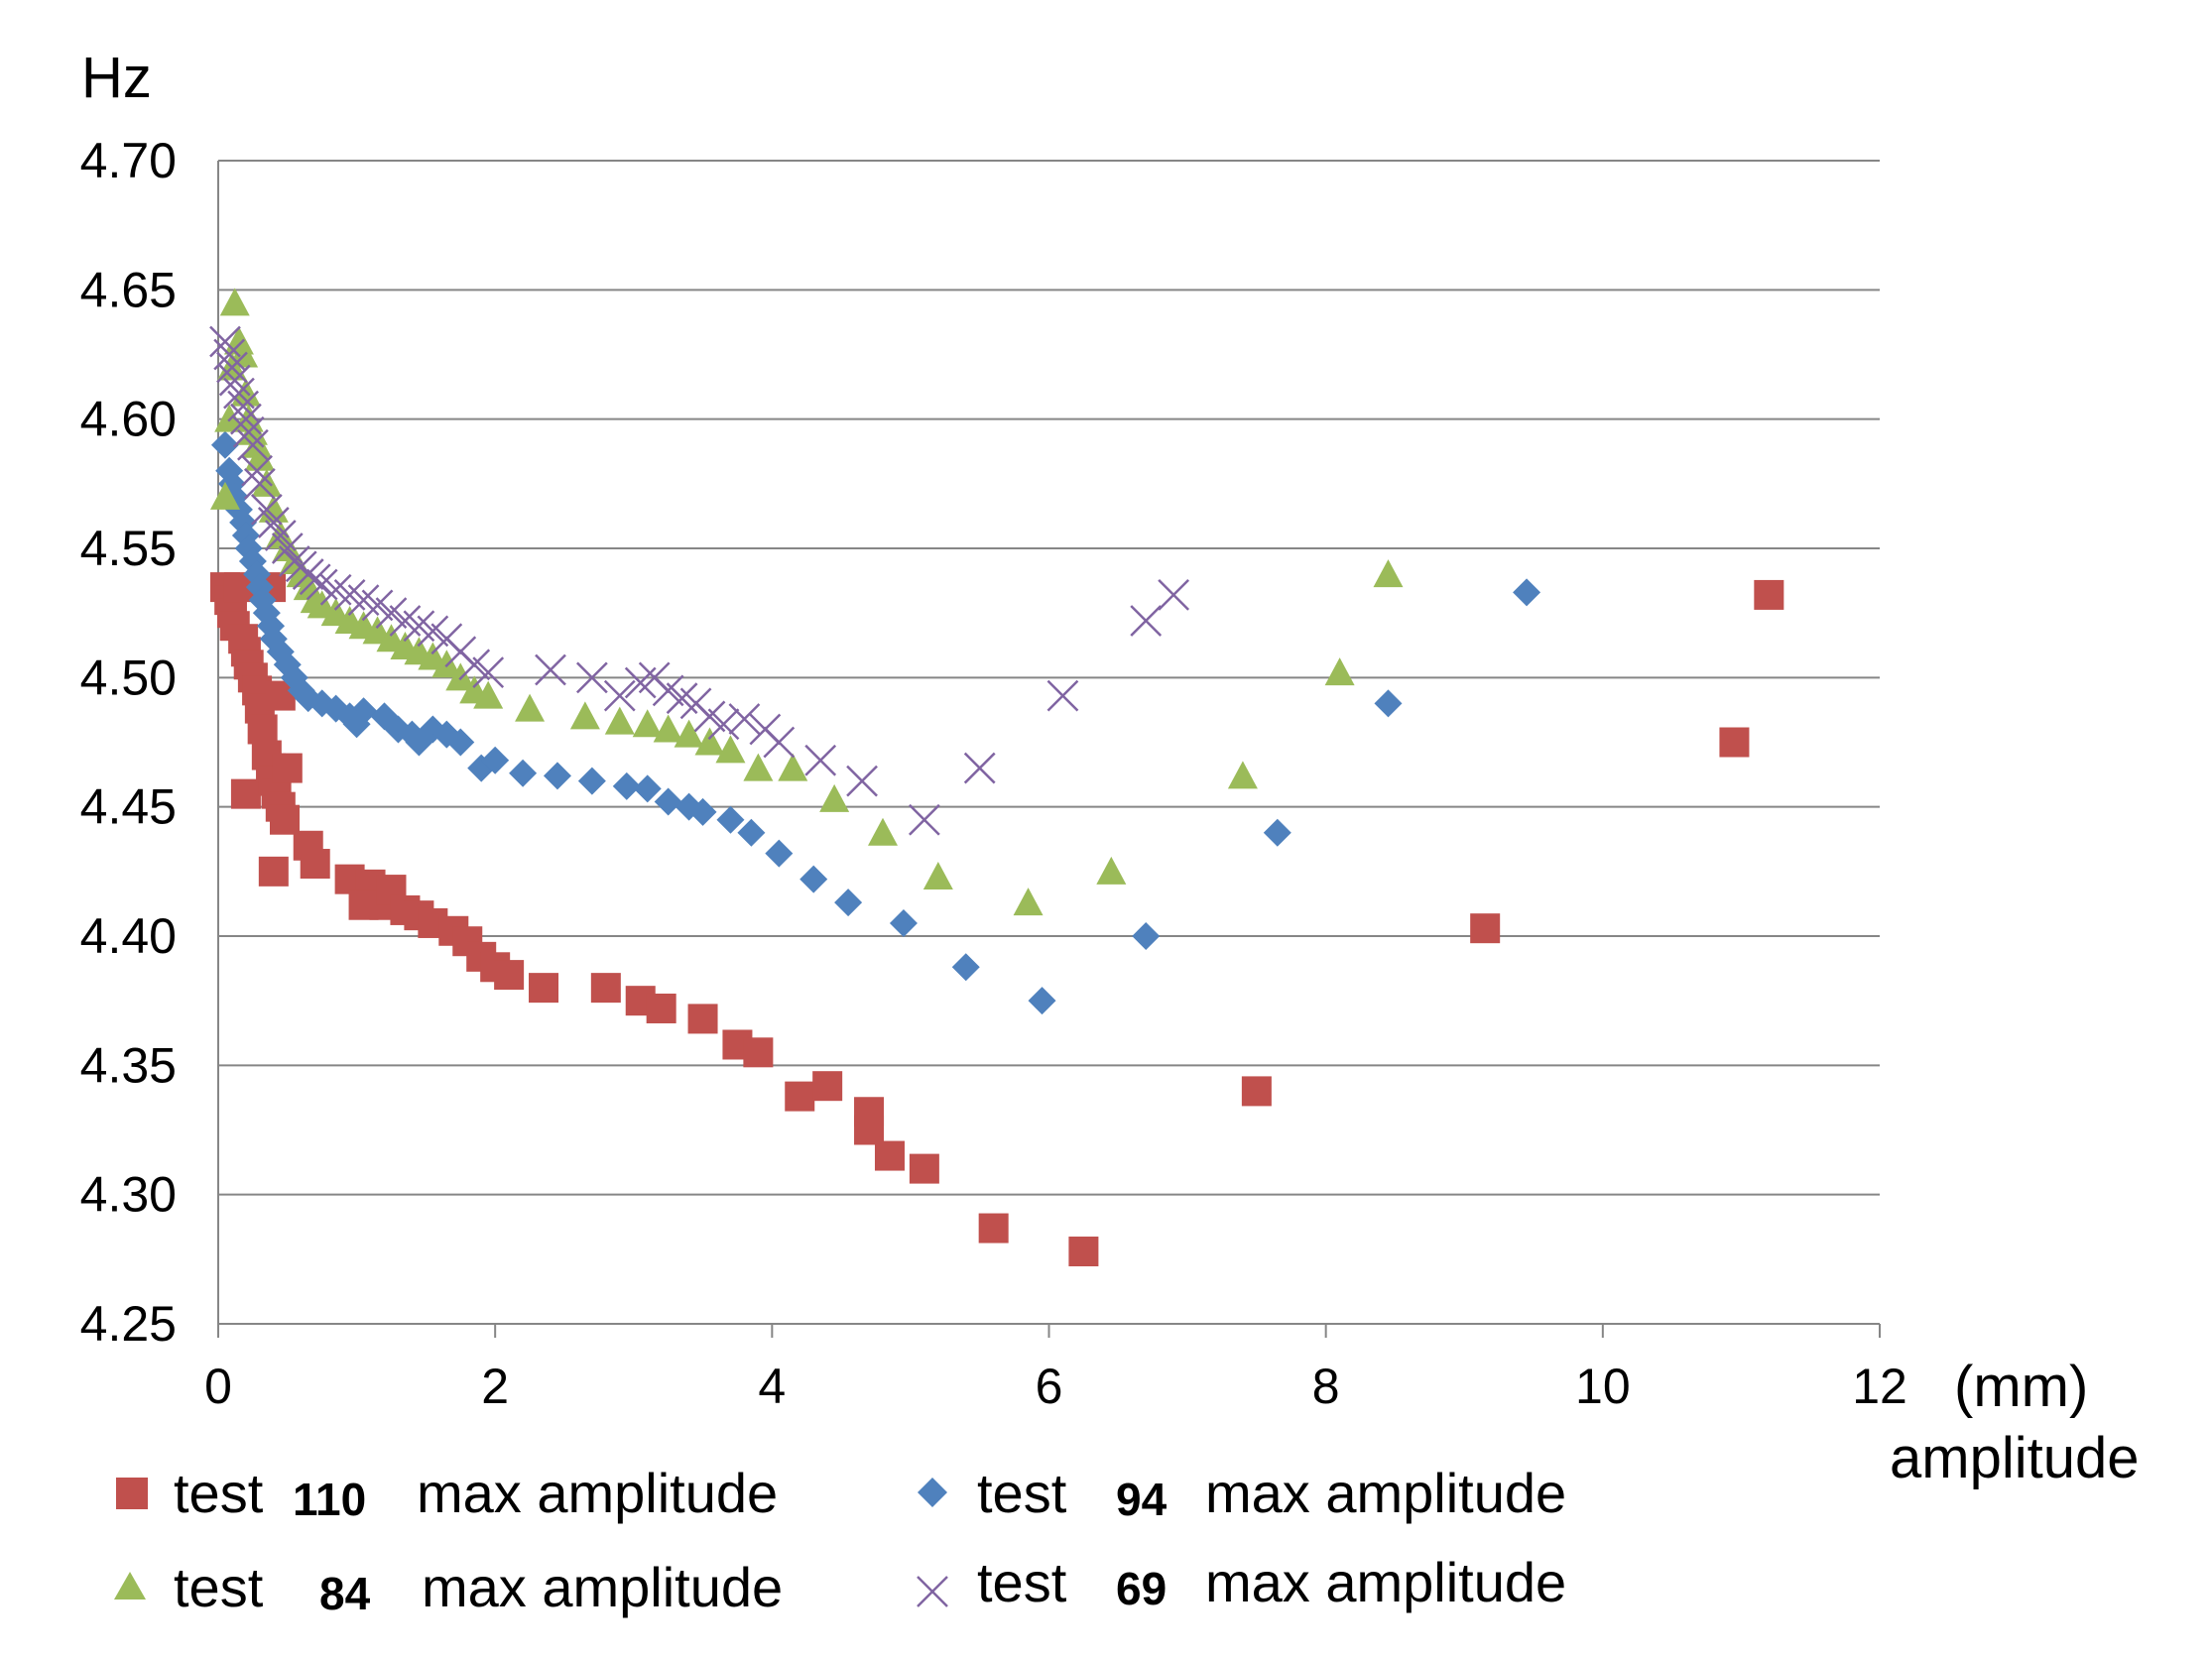 This screenshot has width=2212, height=1659. I want to click on legend-item-test94: test 94 max amplitude, so click(1242, 1493).